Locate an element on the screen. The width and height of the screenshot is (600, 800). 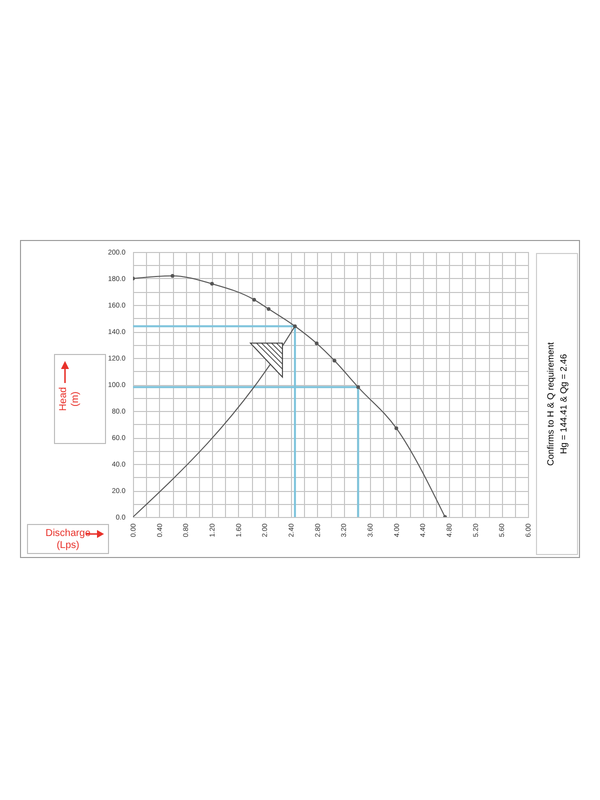
y-axis-title: Head (m) is located at coordinates (69, 399).